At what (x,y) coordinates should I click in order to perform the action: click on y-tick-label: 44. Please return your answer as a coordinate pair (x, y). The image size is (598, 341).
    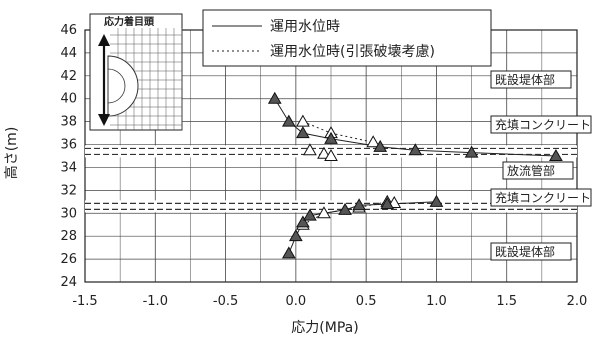
    Looking at the image, I should click on (68, 53).